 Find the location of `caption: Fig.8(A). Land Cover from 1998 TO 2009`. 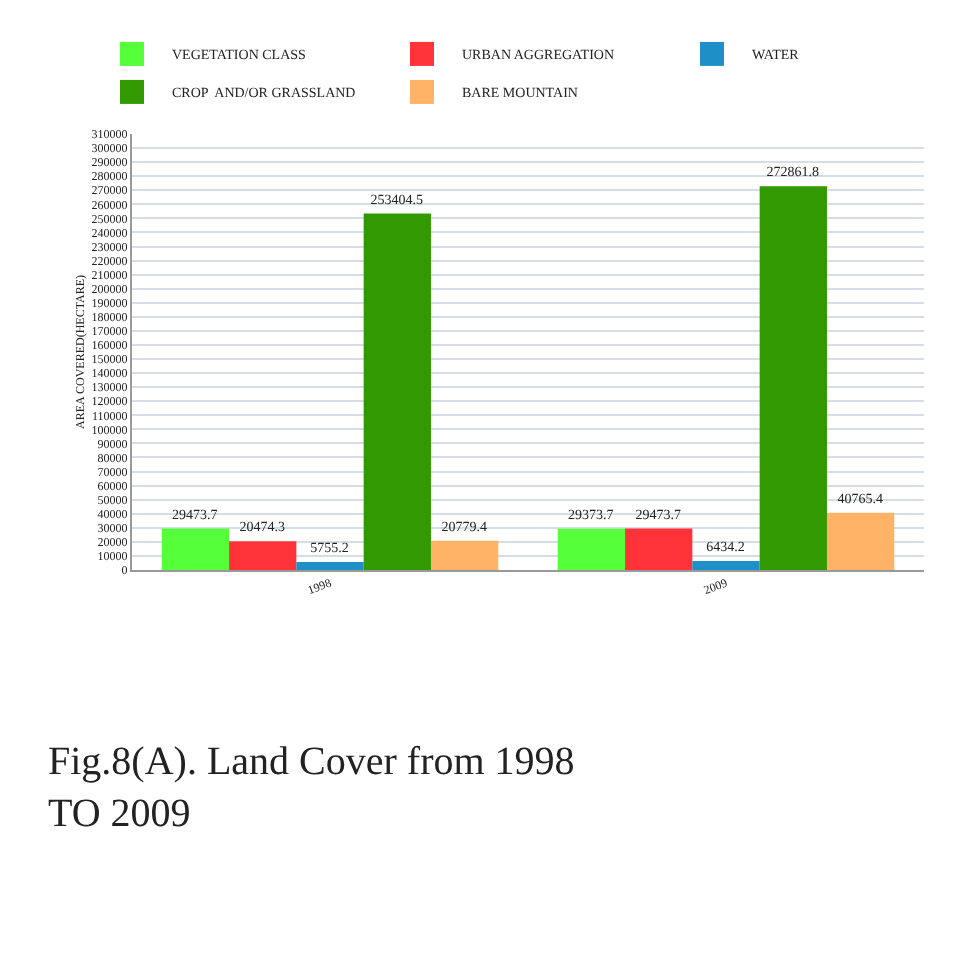

caption: Fig.8(A). Land Cover from 1998 TO 2009 is located at coordinates (311, 788).